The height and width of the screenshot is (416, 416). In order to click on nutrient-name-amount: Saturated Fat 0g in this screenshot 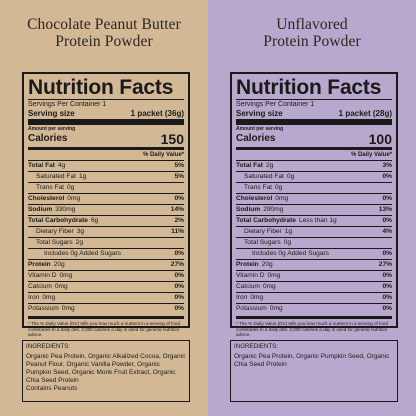, I will do `click(269, 177)`.